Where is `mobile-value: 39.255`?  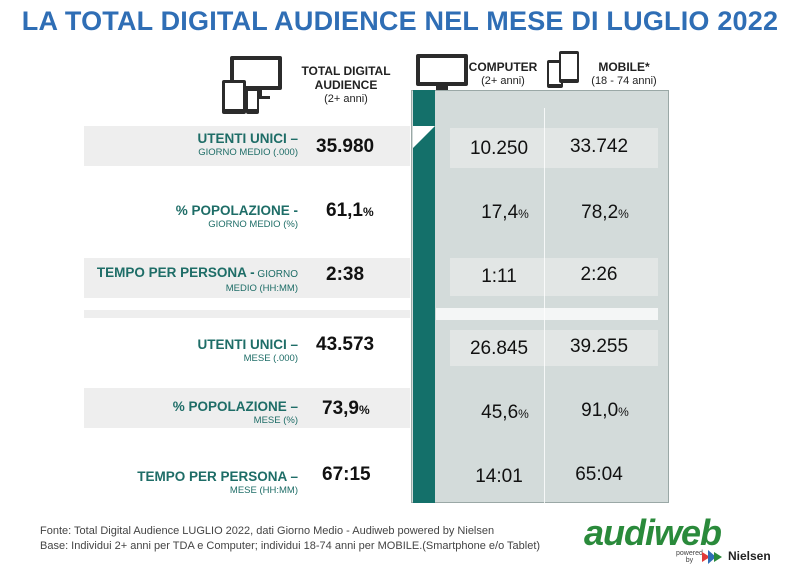
mobile-value: 39.255 is located at coordinates (599, 346).